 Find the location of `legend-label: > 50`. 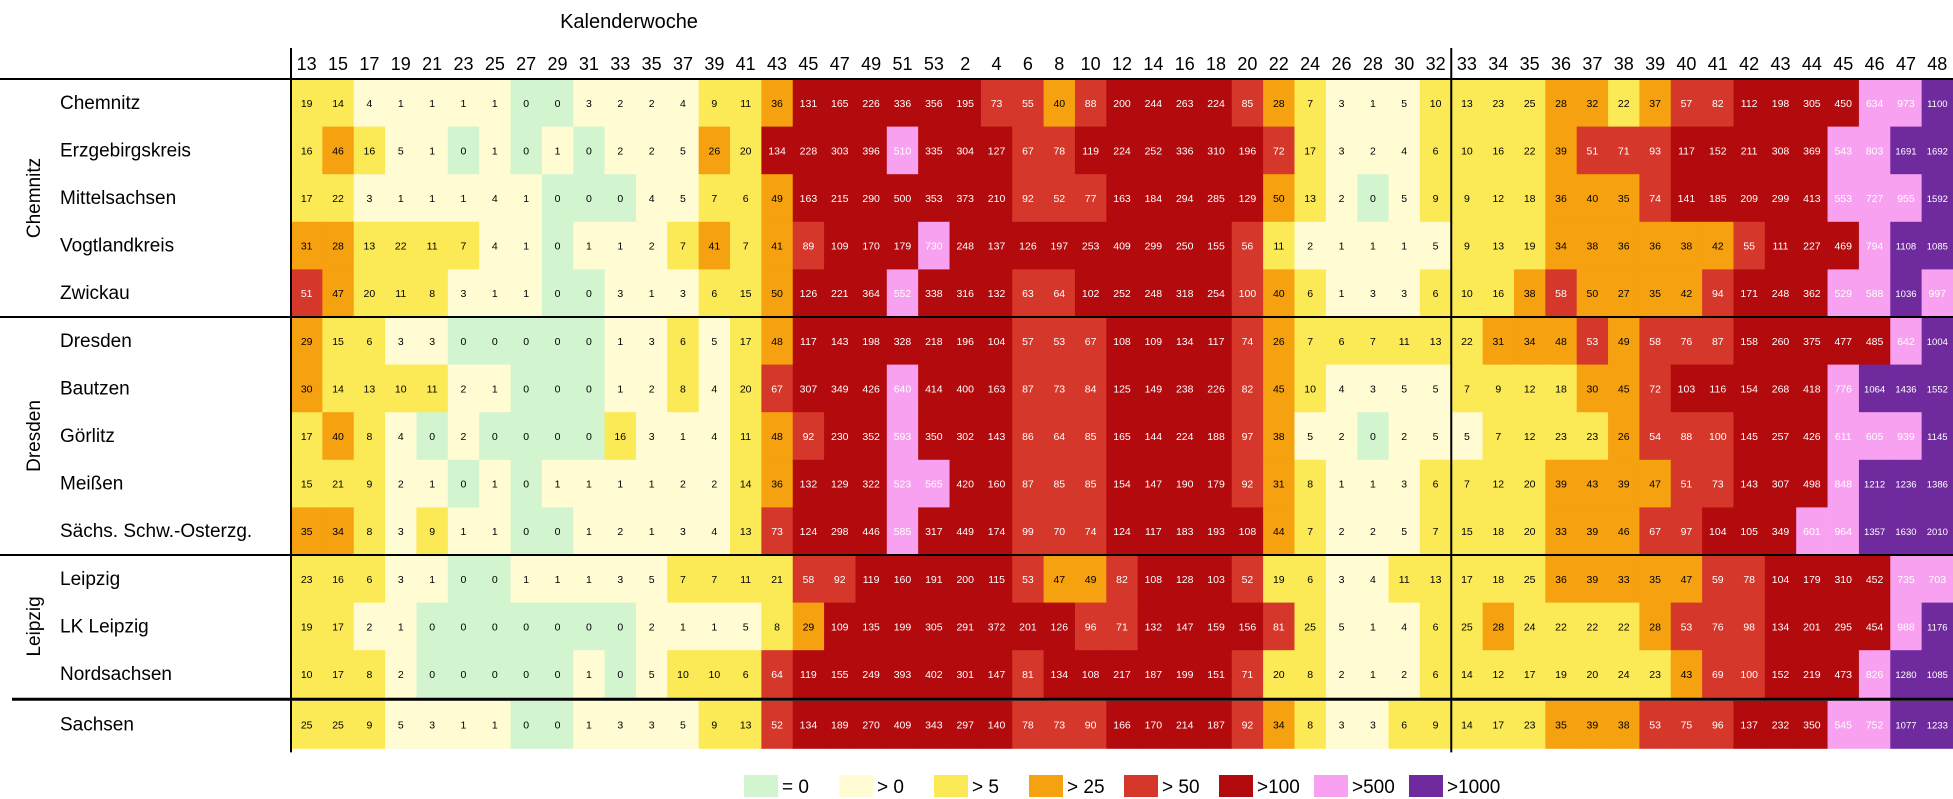

legend-label: > 50 is located at coordinates (1181, 787).